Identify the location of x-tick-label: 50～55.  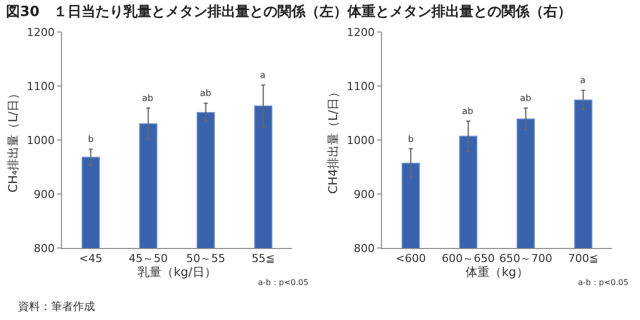
(206, 259).